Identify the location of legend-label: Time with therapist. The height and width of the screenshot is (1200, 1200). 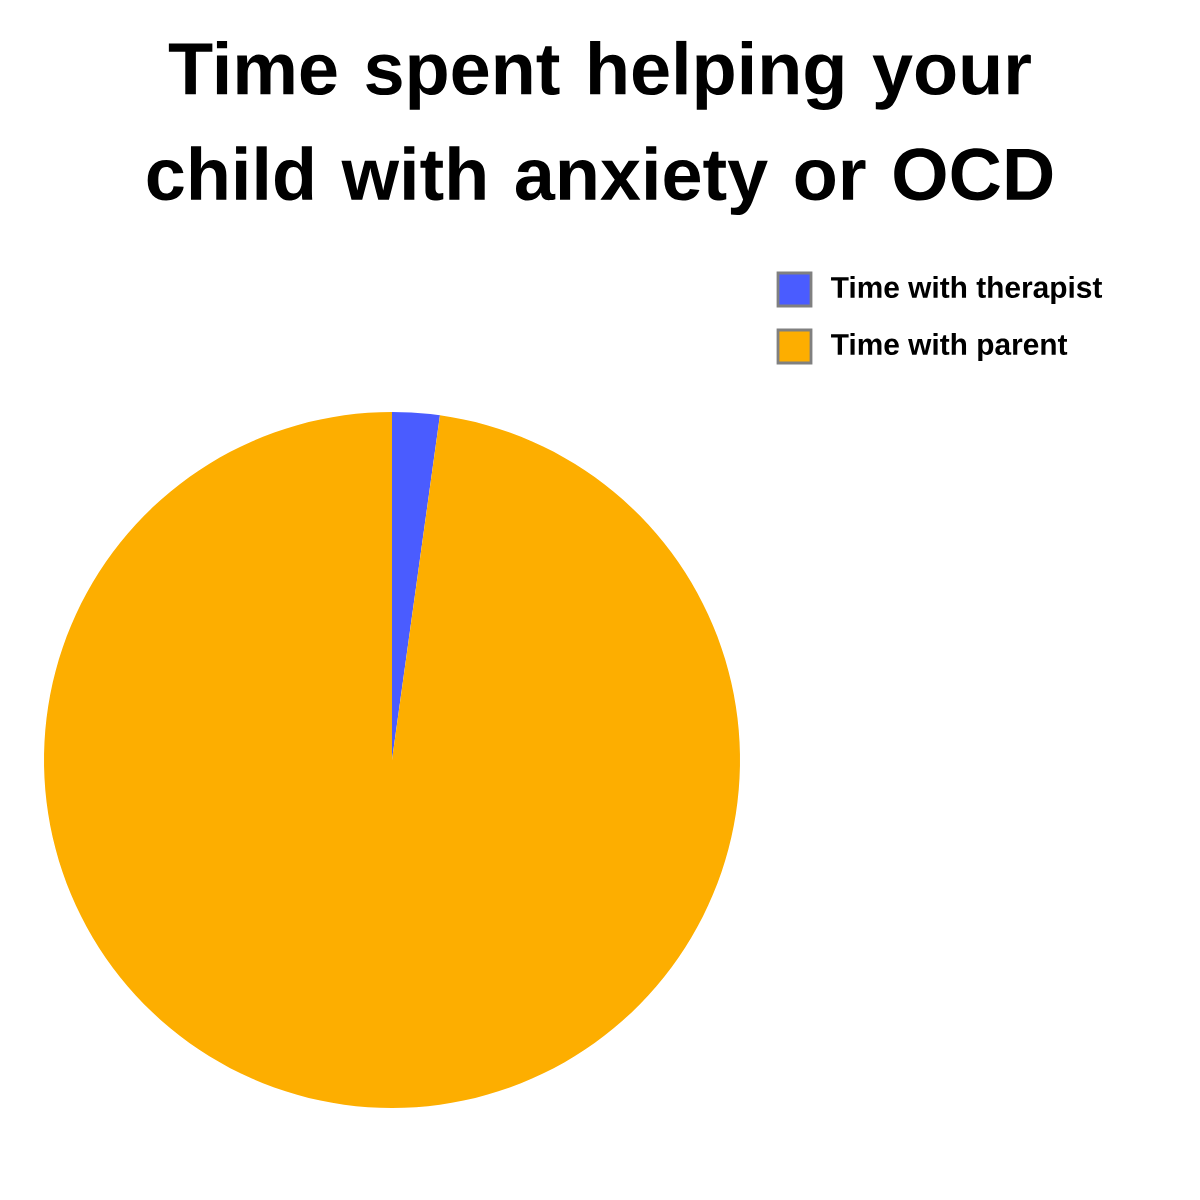
(967, 290).